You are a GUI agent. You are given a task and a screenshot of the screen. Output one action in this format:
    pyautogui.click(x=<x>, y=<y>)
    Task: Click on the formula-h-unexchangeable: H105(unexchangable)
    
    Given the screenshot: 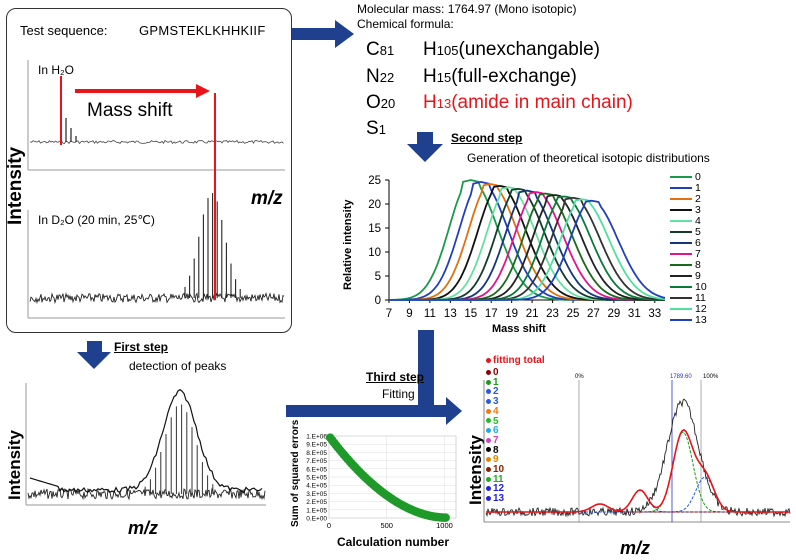 What is the action you would take?
    pyautogui.click(x=511, y=49)
    